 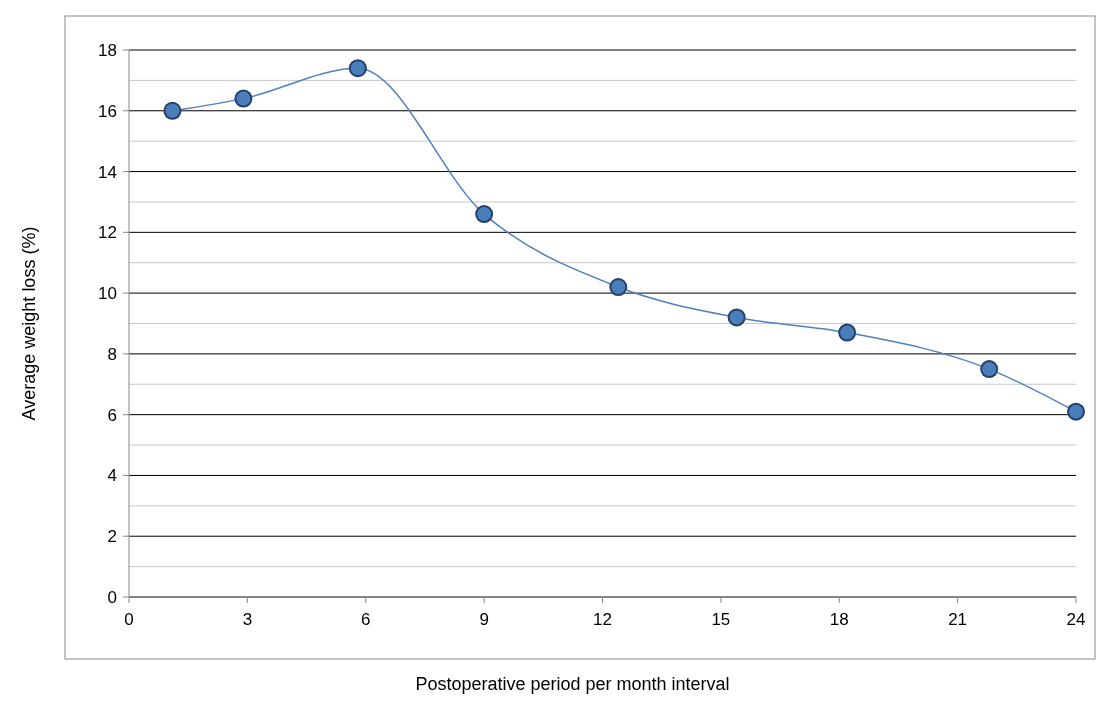 I want to click on x-tick-label: 12, so click(x=602, y=619).